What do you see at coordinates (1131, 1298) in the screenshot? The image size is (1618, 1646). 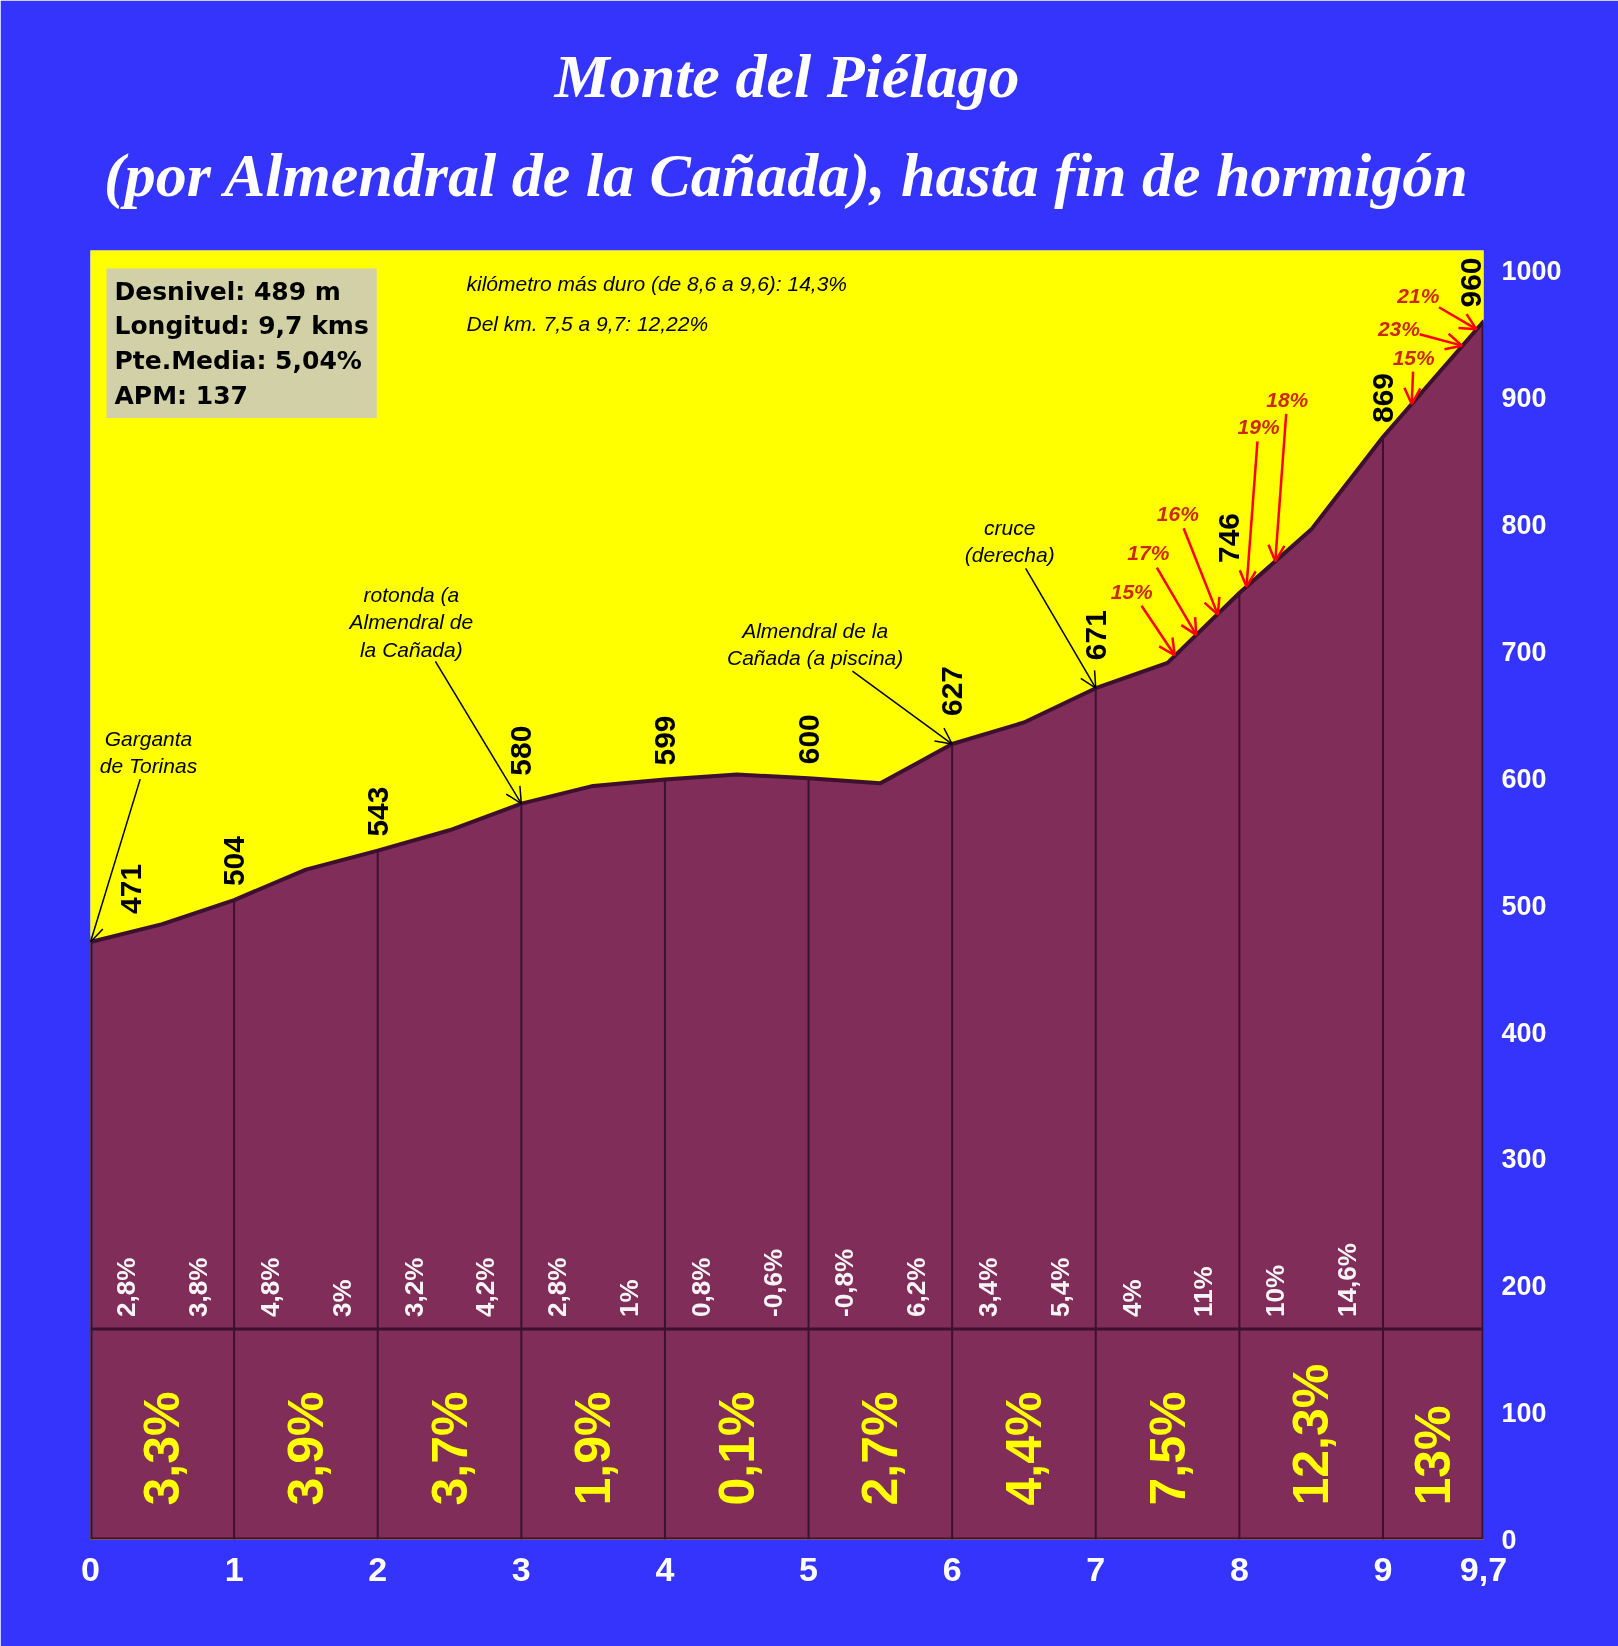 I see `annotation: 4%` at bounding box center [1131, 1298].